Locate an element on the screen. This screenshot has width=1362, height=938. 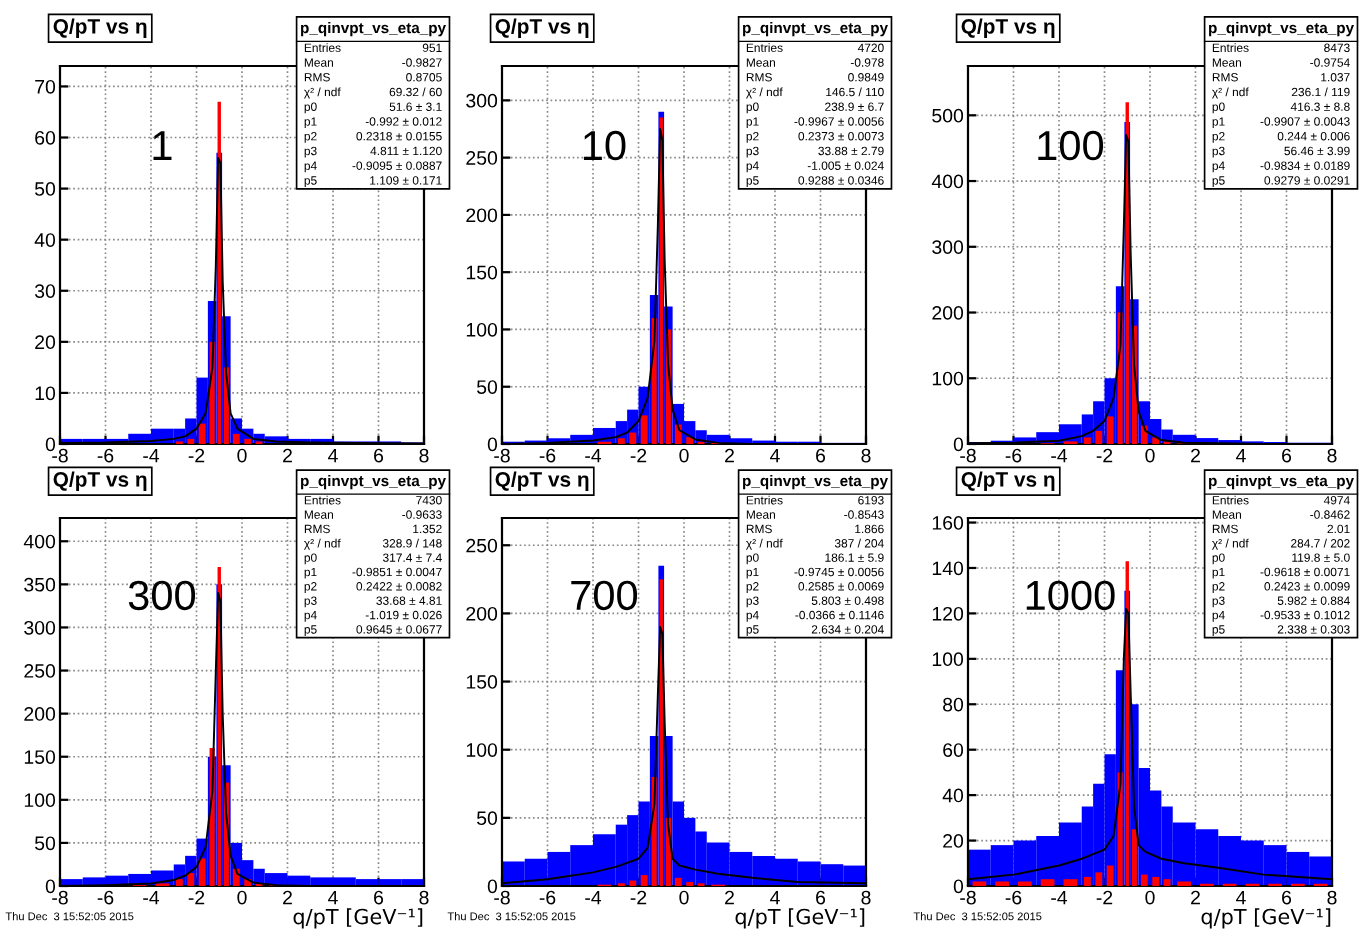
y-tick-label: 350 is located at coordinates (40, 584).